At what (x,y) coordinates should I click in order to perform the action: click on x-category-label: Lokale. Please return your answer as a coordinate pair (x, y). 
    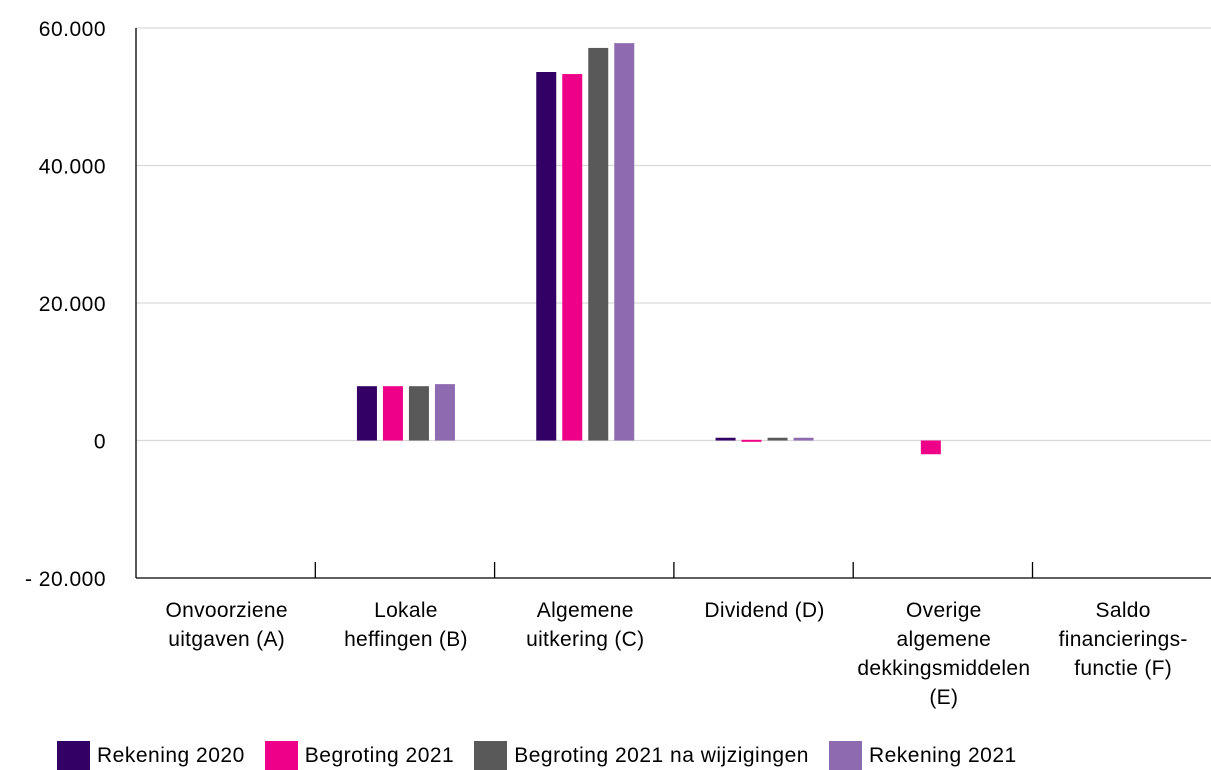
    Looking at the image, I should click on (406, 610).